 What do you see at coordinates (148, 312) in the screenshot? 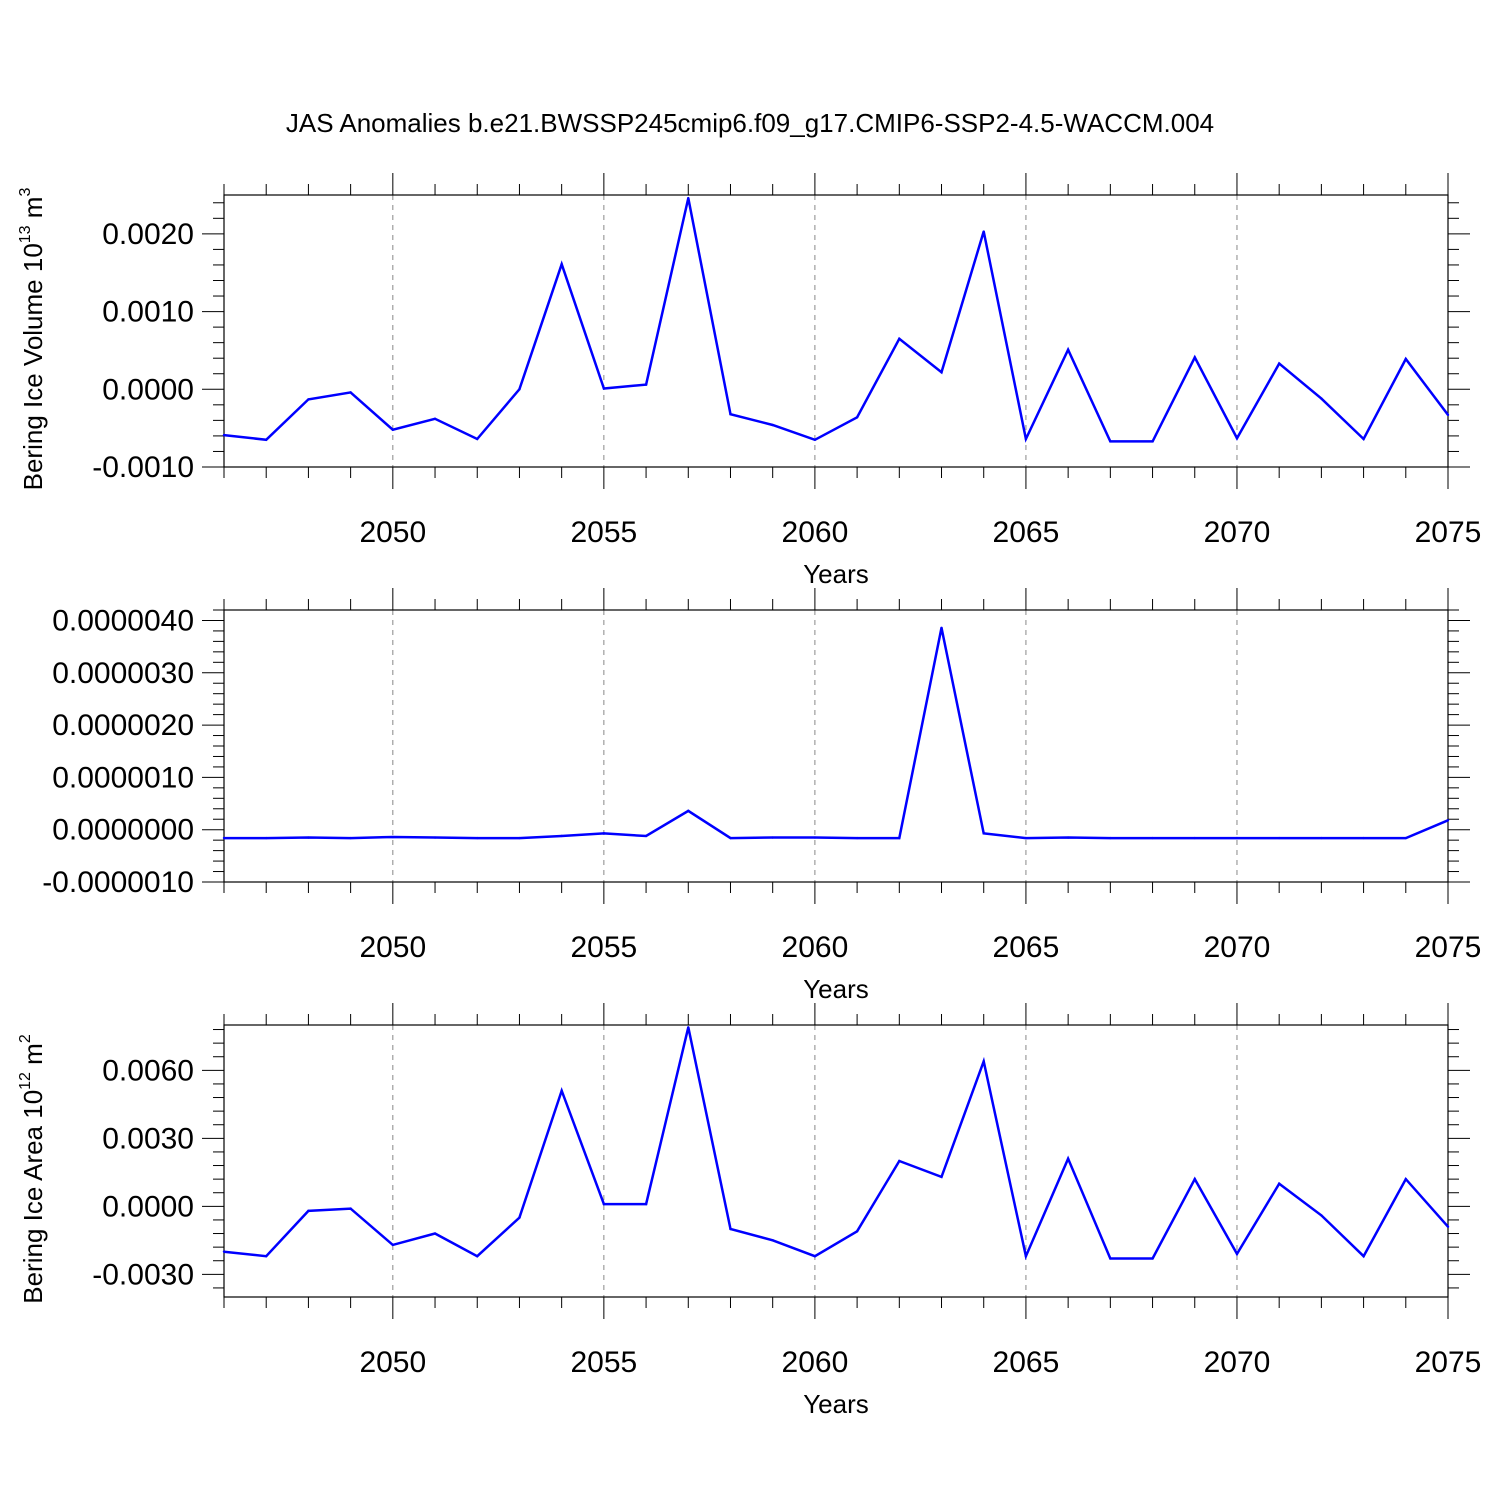
I see `y-tick-label: 0.0010` at bounding box center [148, 312].